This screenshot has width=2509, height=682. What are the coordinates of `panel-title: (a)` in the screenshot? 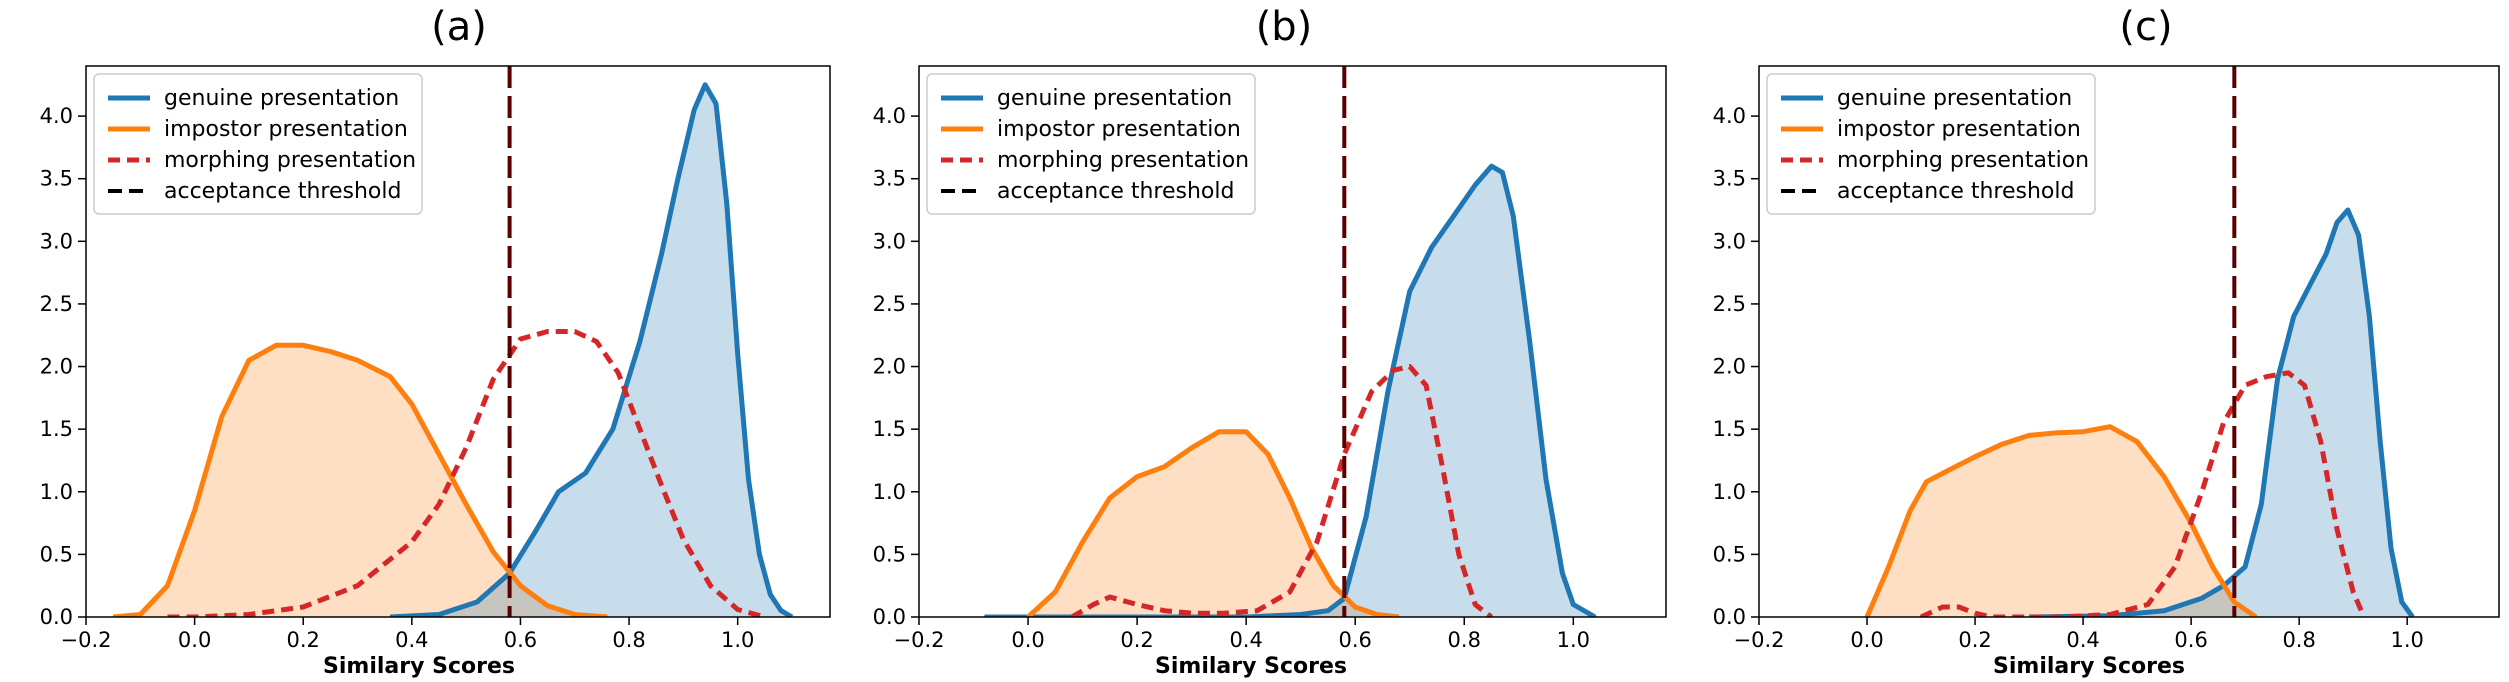 It's located at (459, 27).